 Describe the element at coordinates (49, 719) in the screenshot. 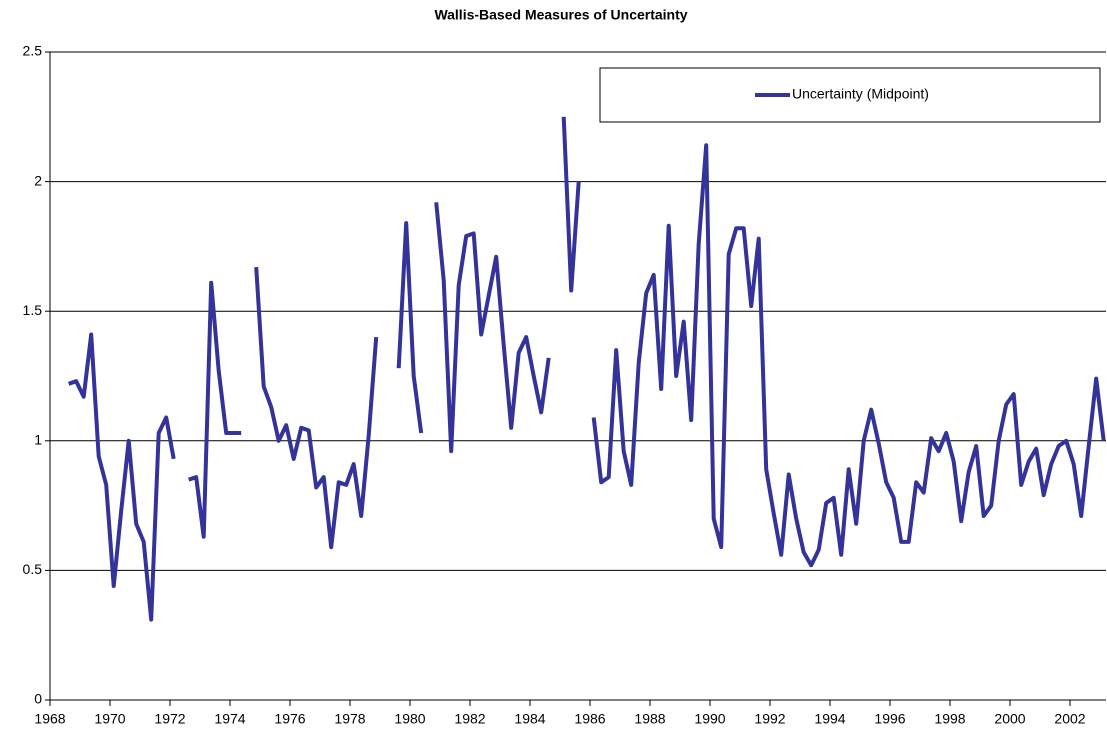

I see `x-tick-label: 1968` at that location.